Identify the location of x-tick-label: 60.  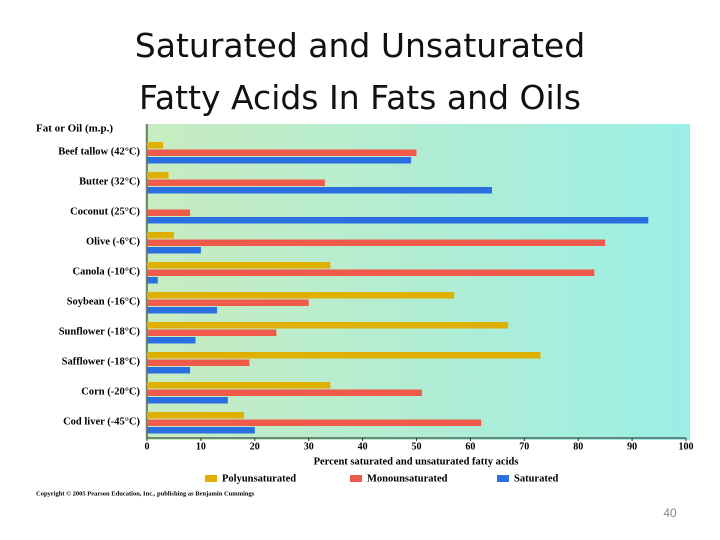
(470, 446).